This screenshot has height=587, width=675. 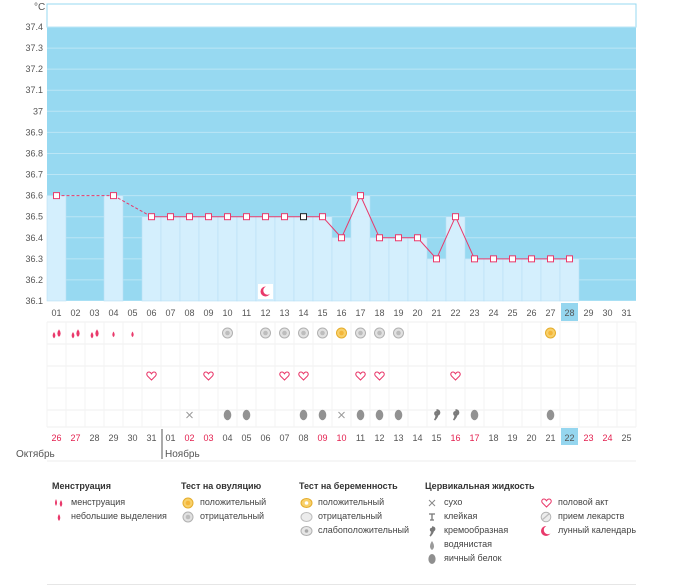 I want to click on cycle-day-label: 24, so click(x=493, y=313).